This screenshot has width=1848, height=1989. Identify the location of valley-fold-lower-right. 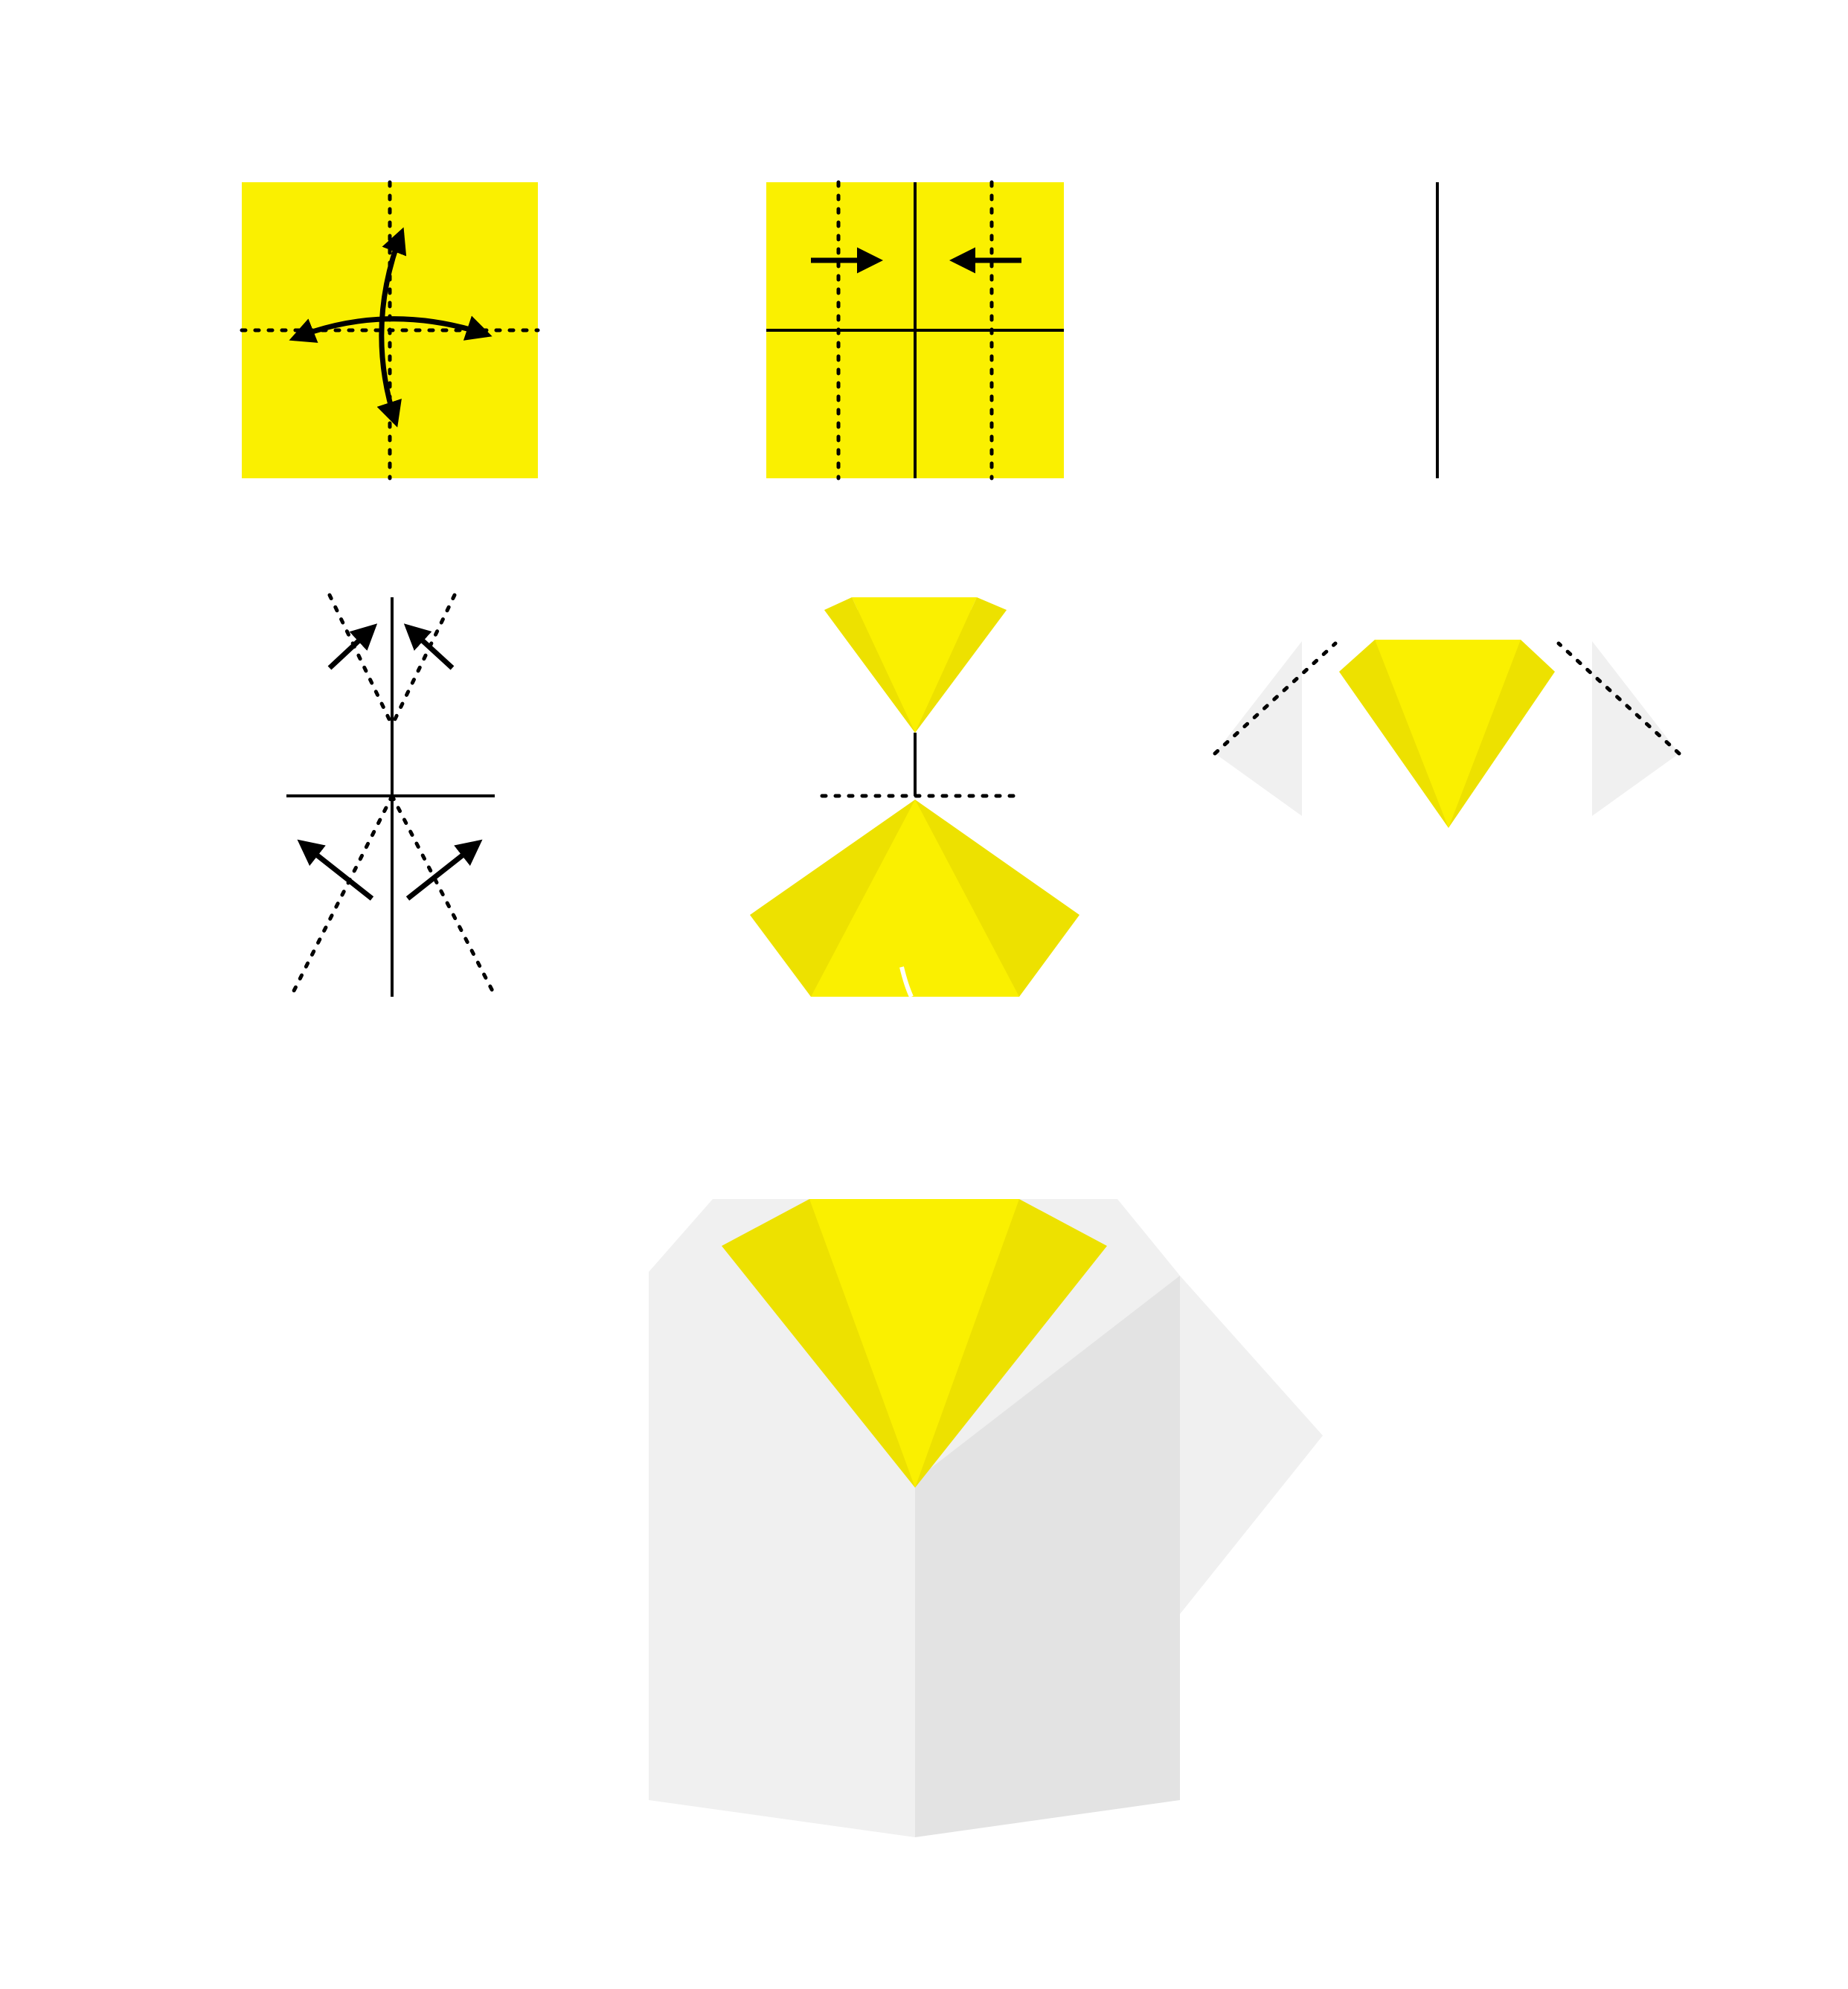
(443, 896).